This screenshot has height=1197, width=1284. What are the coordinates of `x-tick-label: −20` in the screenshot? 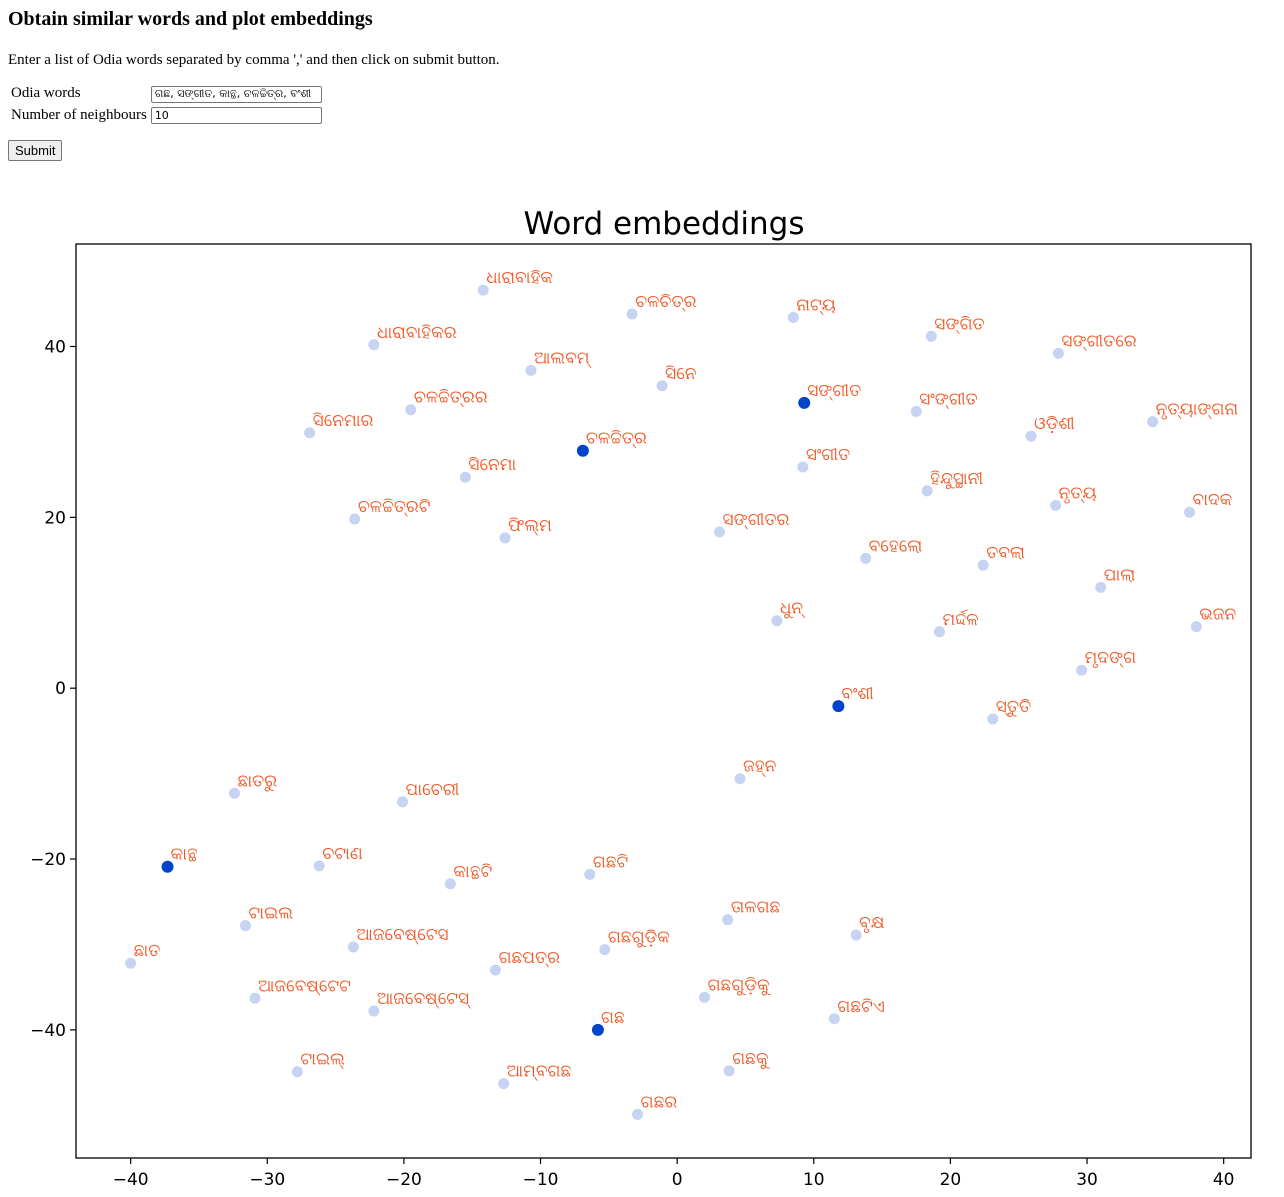 It's located at (404, 1180).